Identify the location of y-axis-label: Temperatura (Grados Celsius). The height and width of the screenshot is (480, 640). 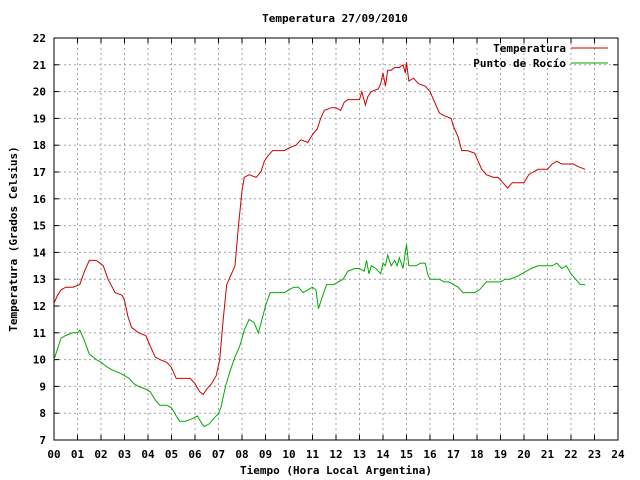
(13, 238).